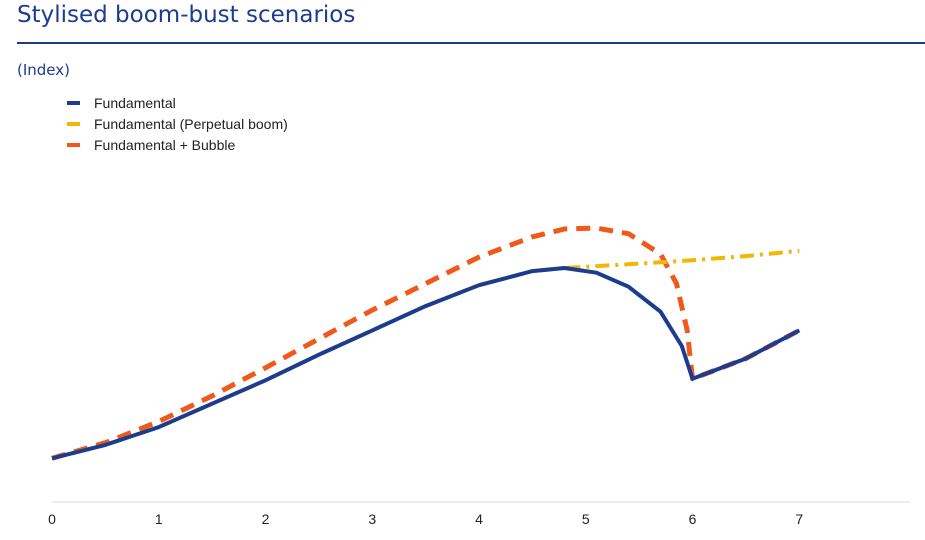  I want to click on x-tick-label-3: 3, so click(372, 519).